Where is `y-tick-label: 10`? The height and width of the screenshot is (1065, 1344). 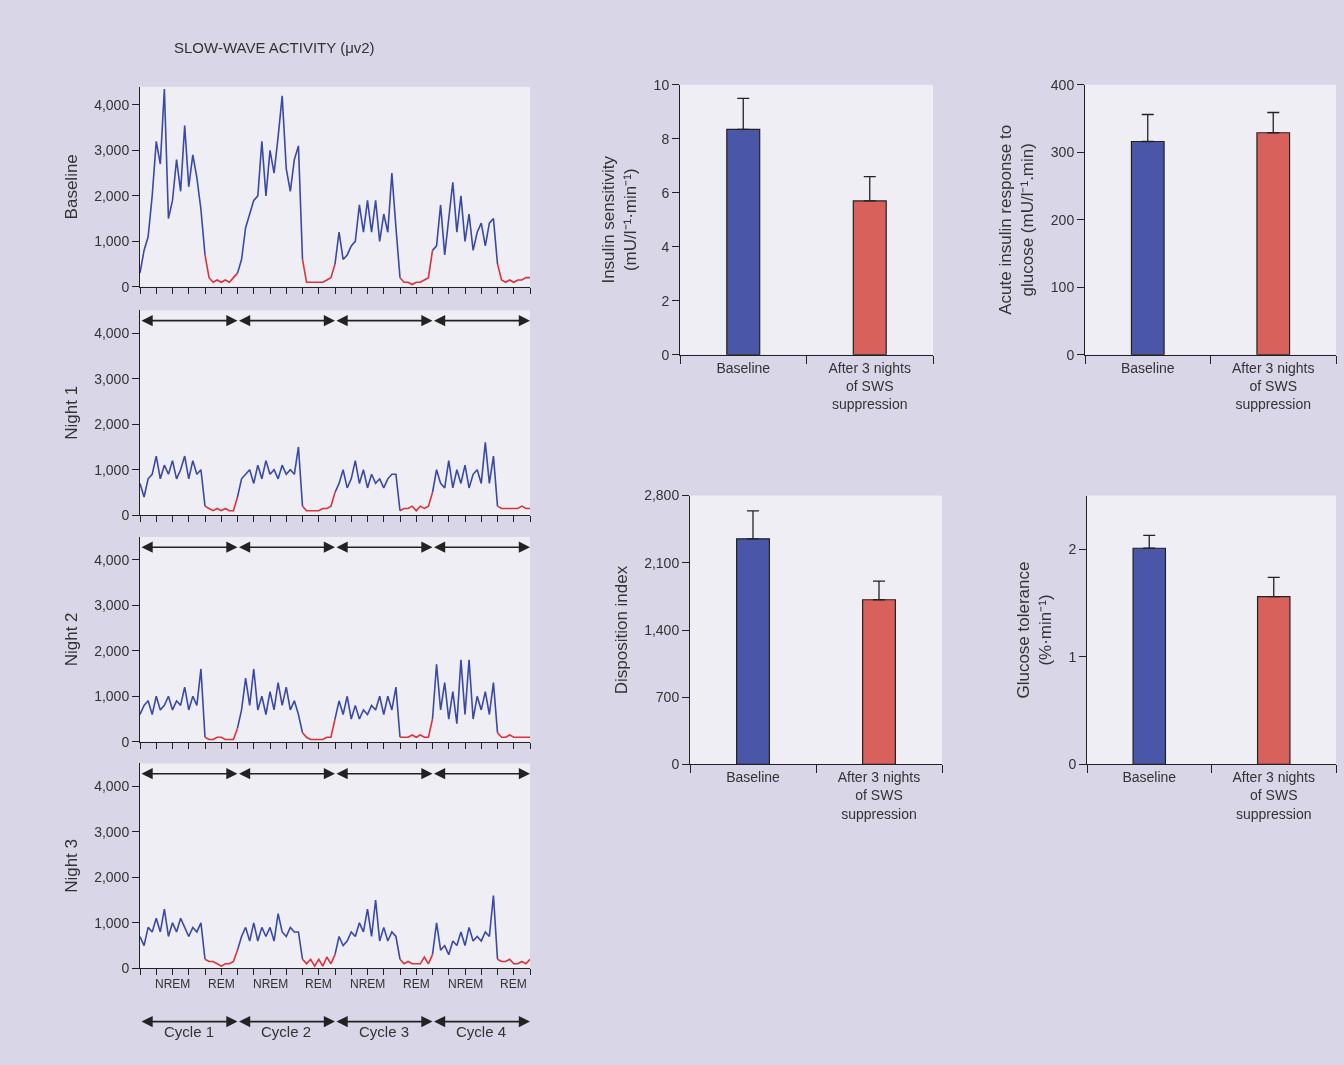
y-tick-label: 10 is located at coordinates (661, 84).